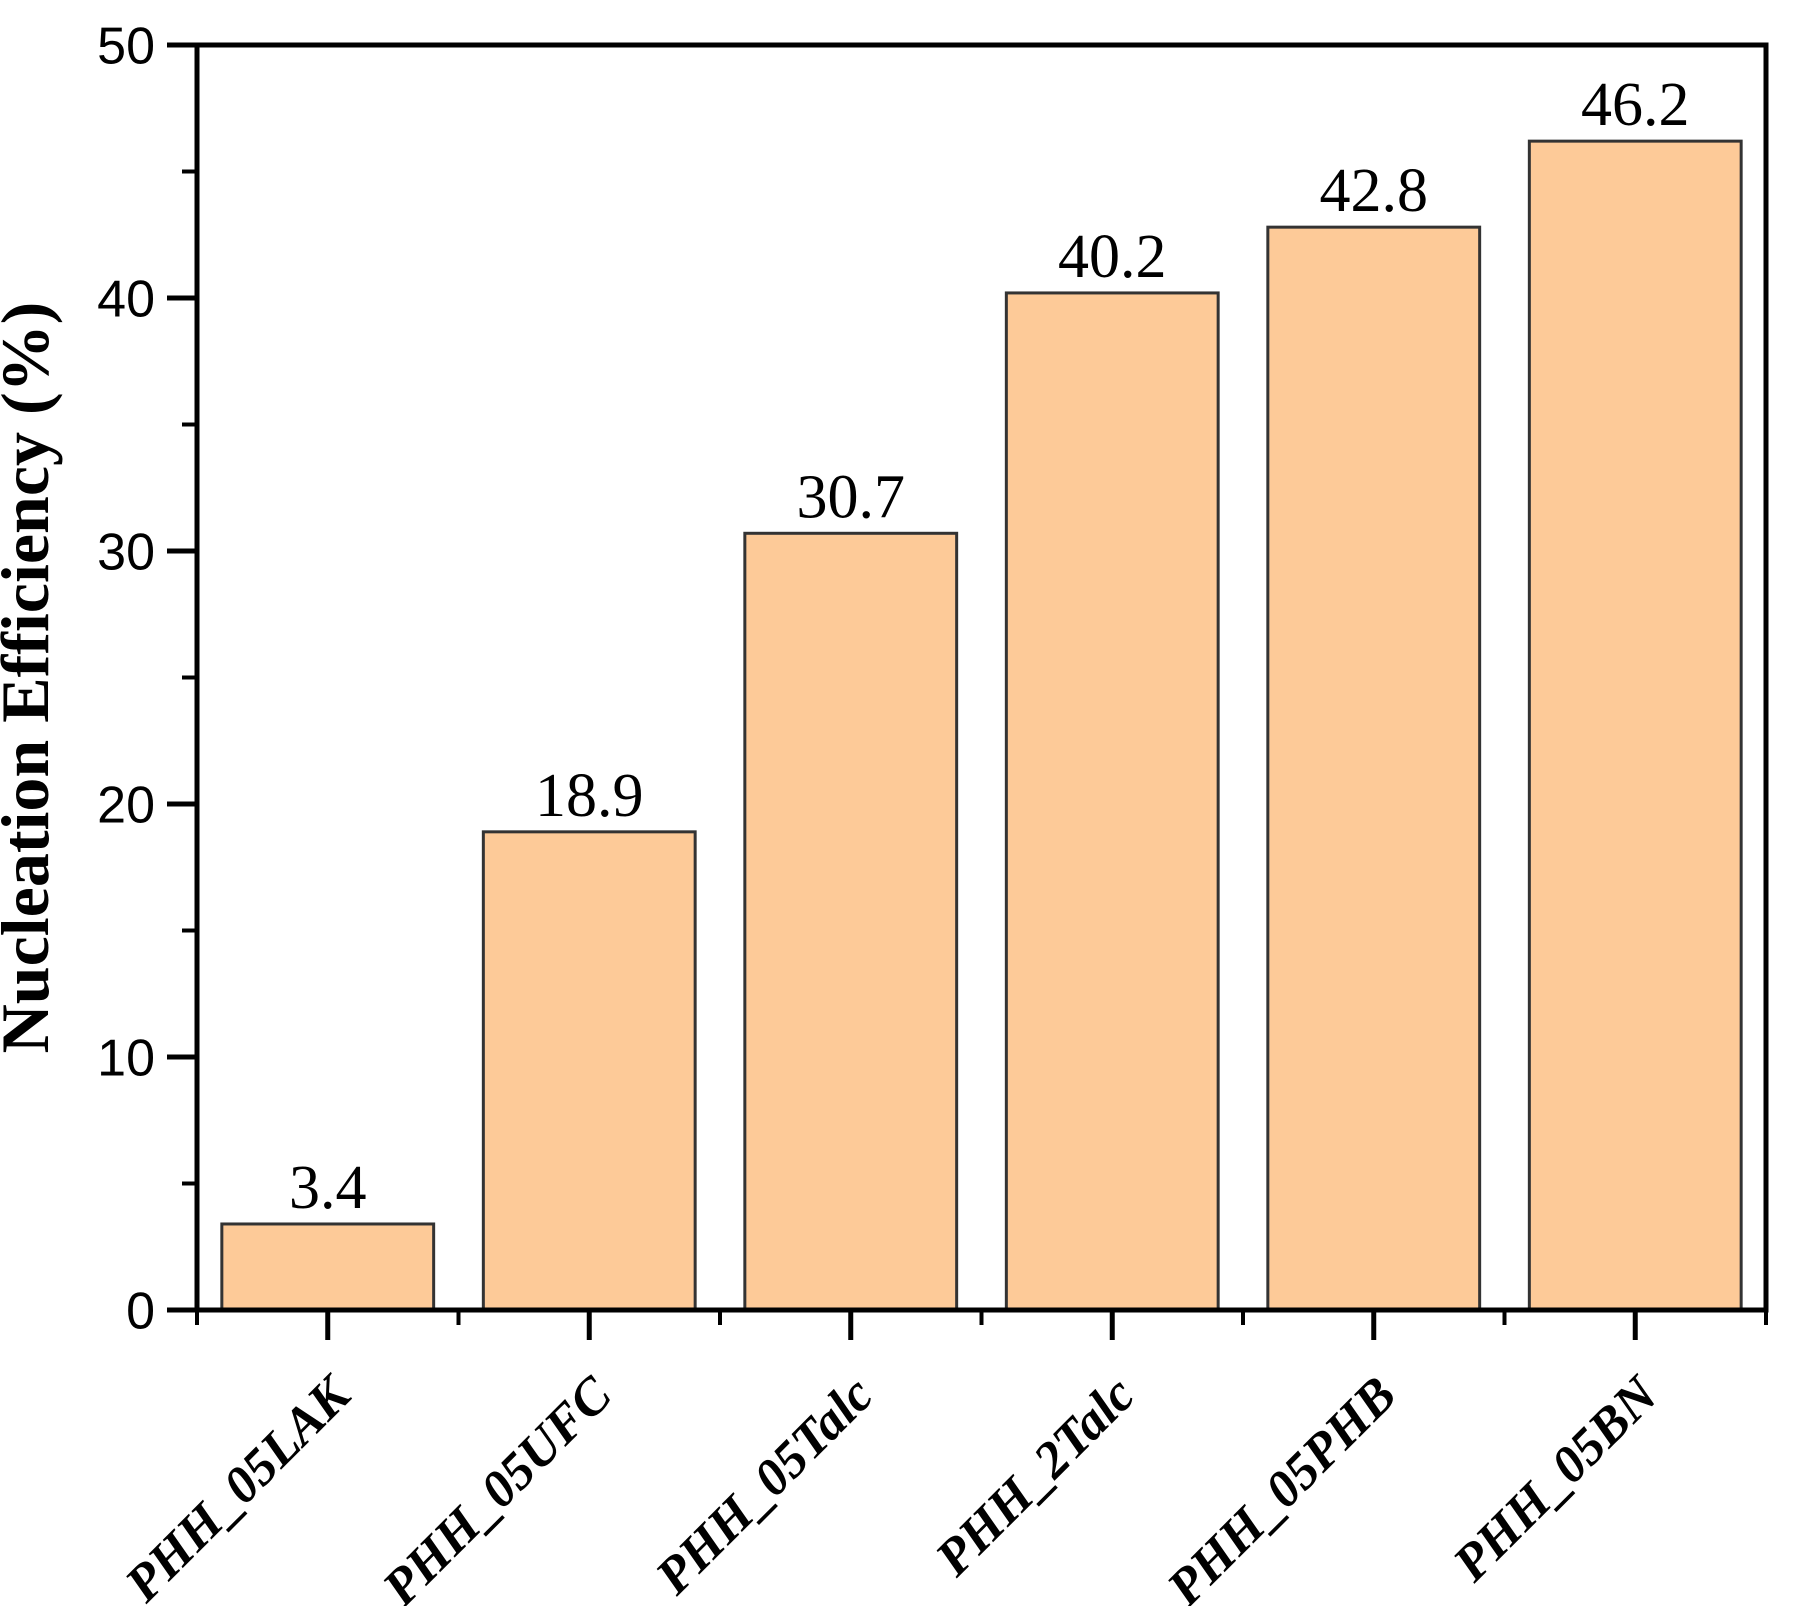 This screenshot has height=1606, width=1793. I want to click on bar-PHH_05BN, so click(1635, 725).